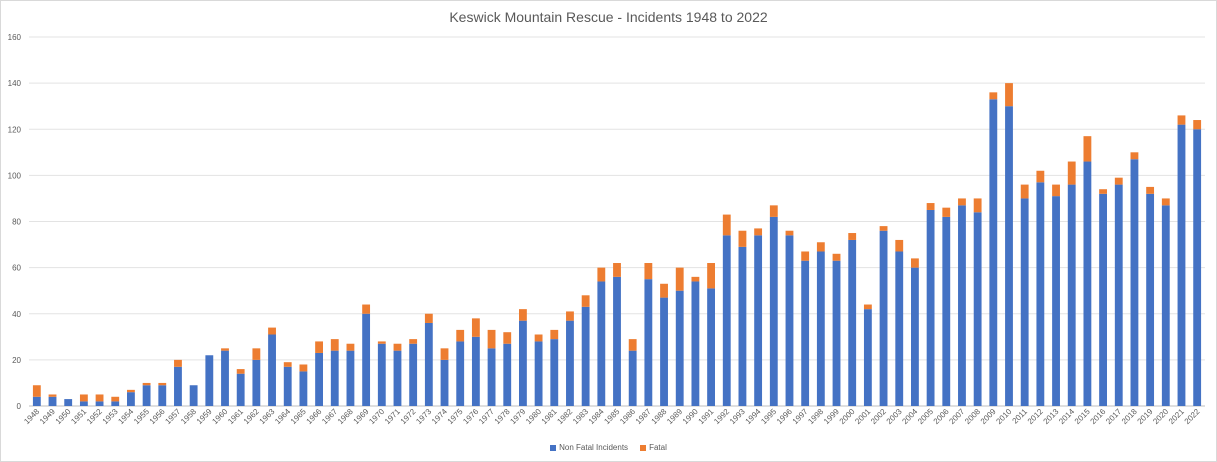 The image size is (1217, 462). I want to click on x-tick-label: 1968, so click(345, 416).